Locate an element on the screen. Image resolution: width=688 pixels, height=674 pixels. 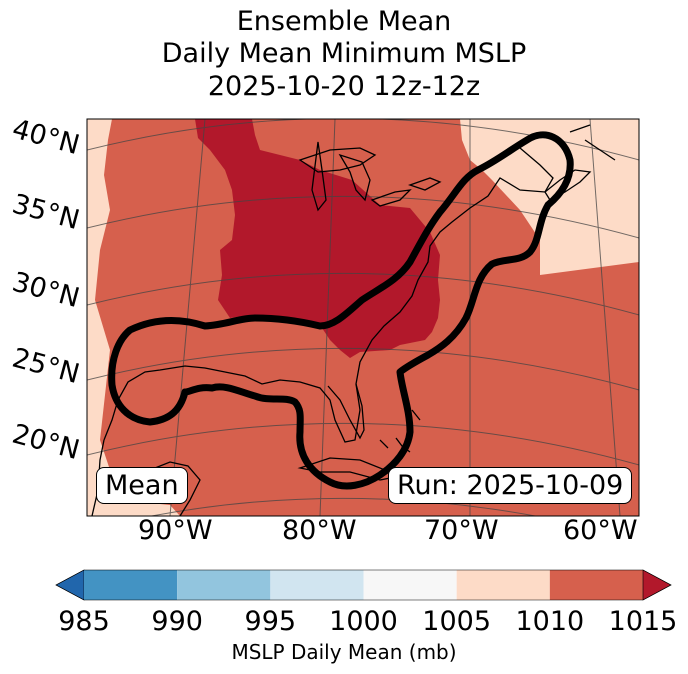
colorbar-label: MSLP Daily Mean (mb) is located at coordinates (344, 652).